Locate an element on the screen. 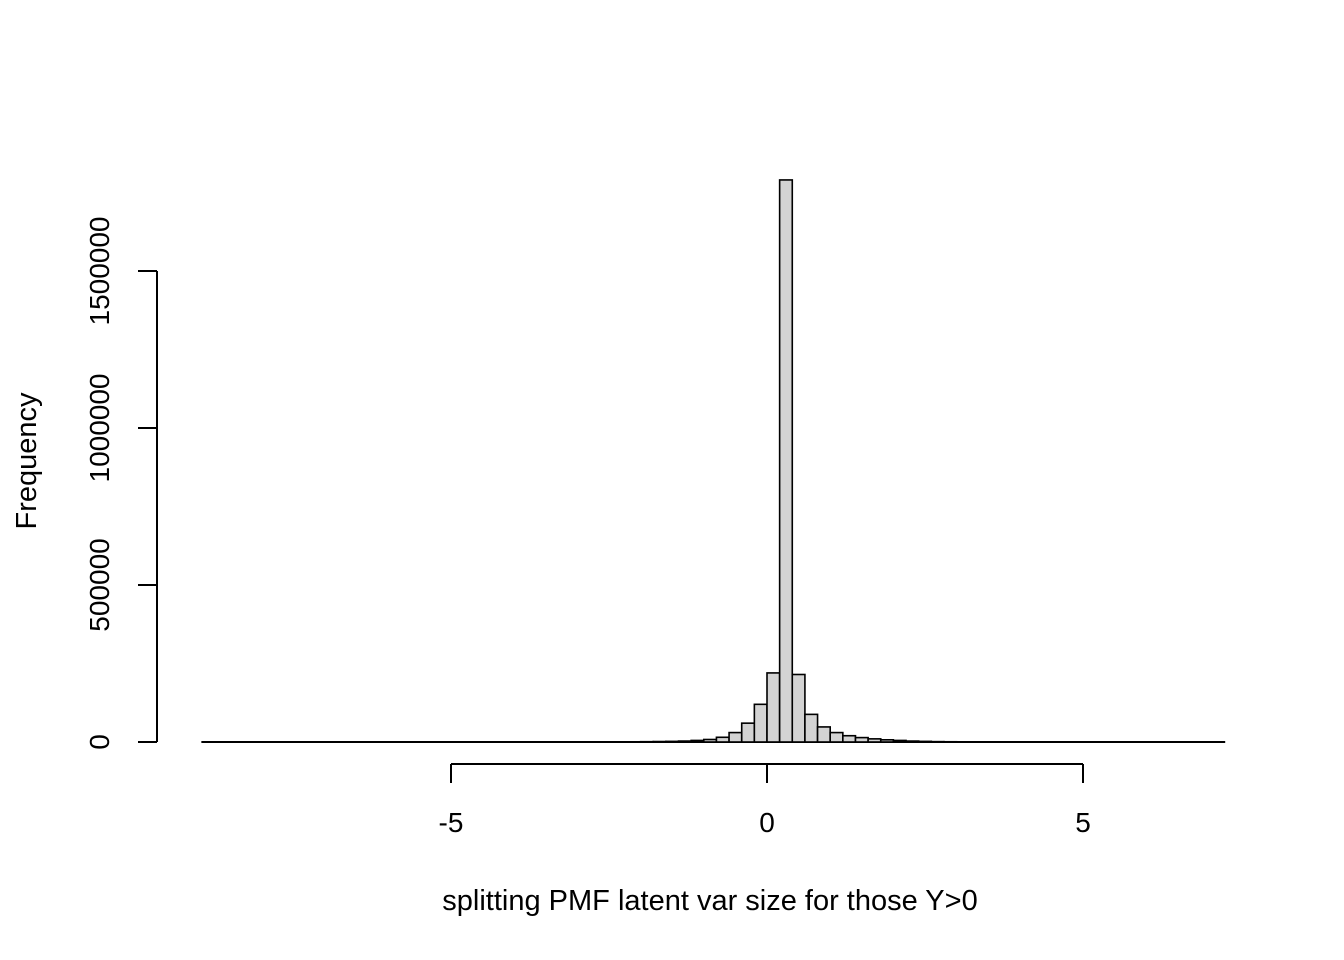 Image resolution: width=1344 pixels, height=960 pixels. y-tick-label-3: 1500000 is located at coordinates (99, 270).